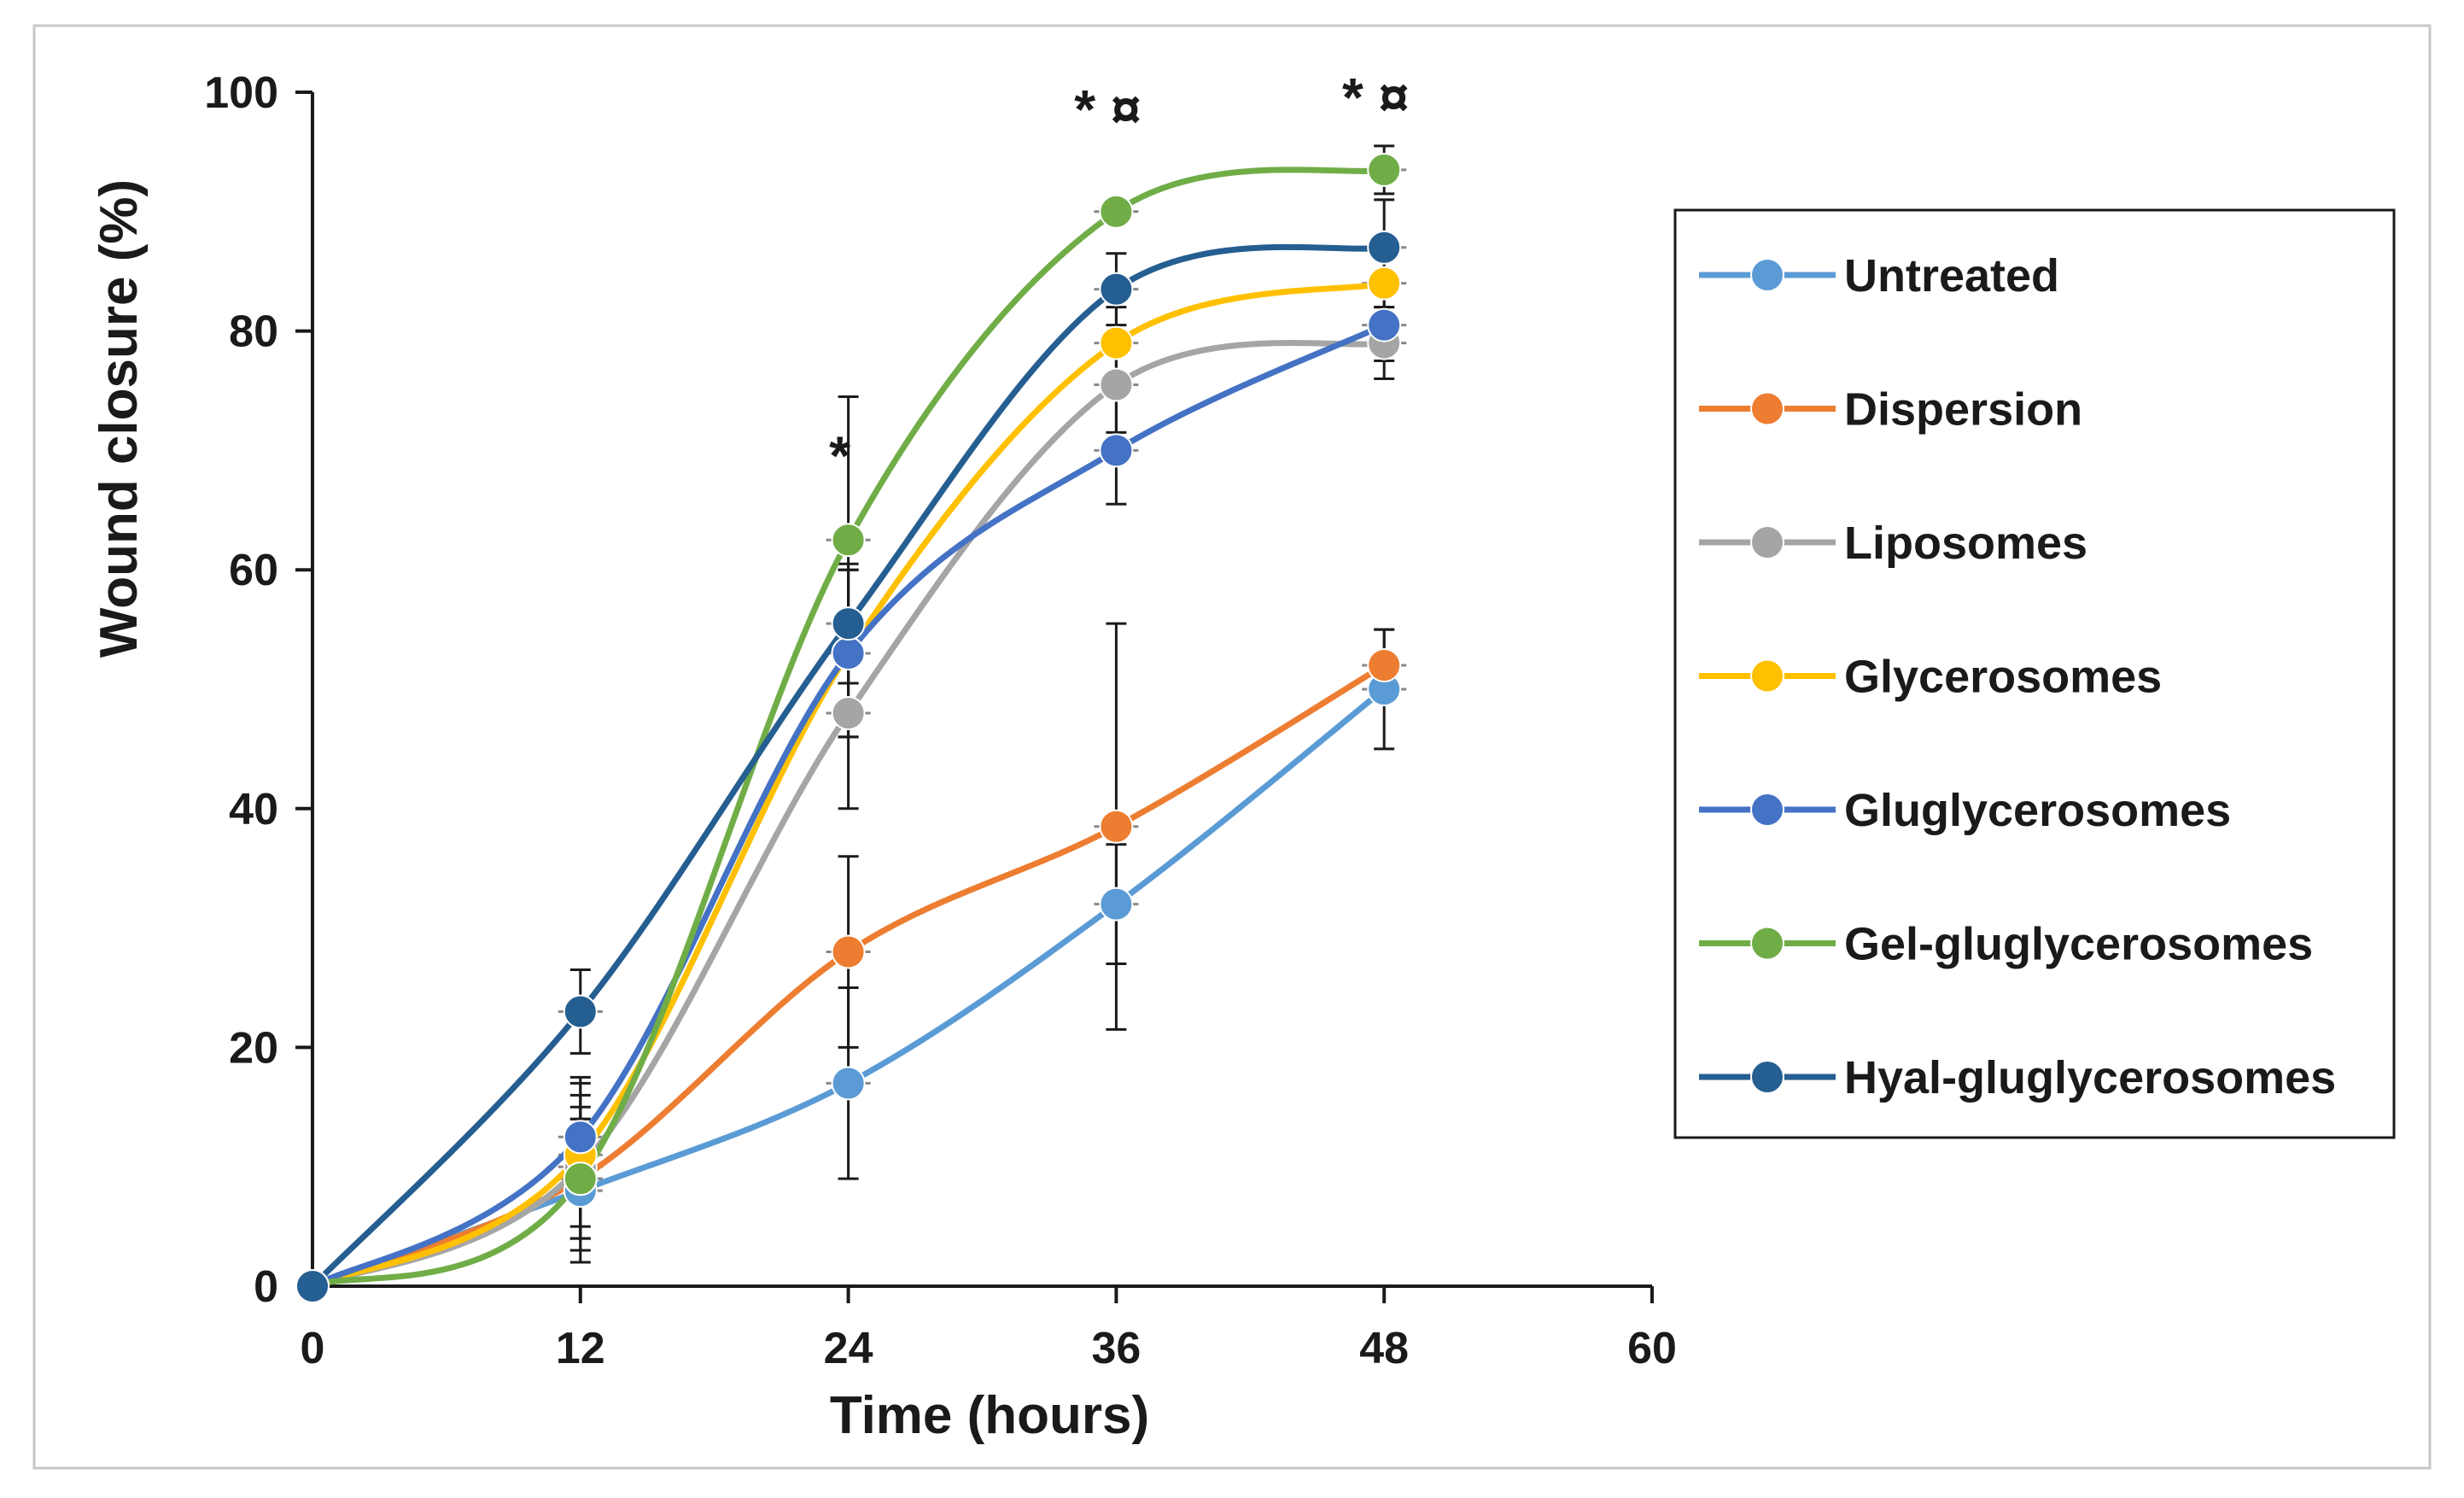 The height and width of the screenshot is (1498, 2464). I want to click on annotations: * * ¤ * ¤, so click(1119, 276).